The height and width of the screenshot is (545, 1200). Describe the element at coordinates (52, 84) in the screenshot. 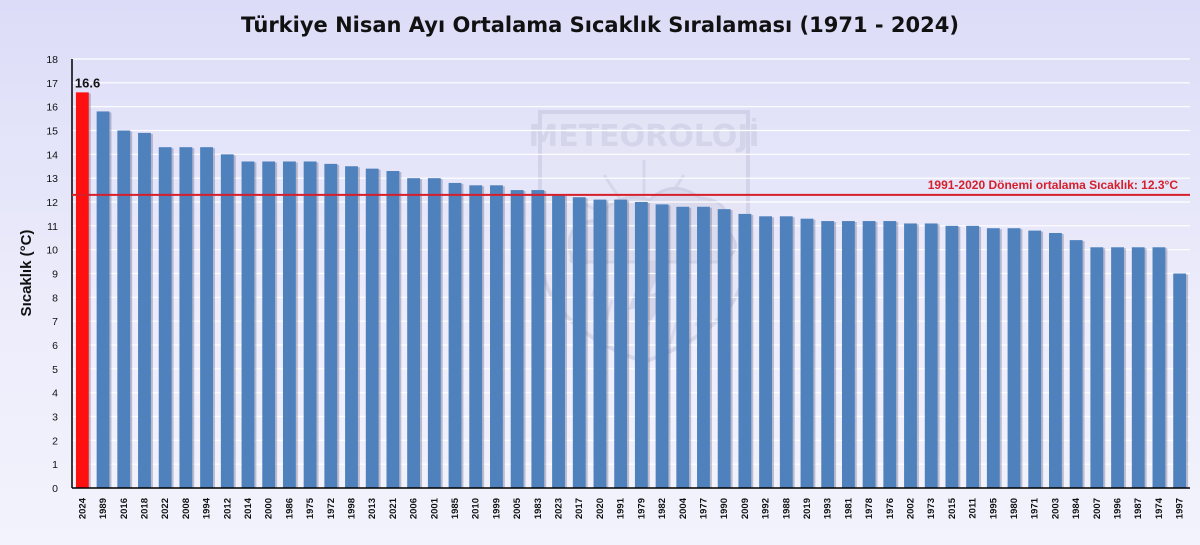

I see `y-tick-label: 17` at that location.